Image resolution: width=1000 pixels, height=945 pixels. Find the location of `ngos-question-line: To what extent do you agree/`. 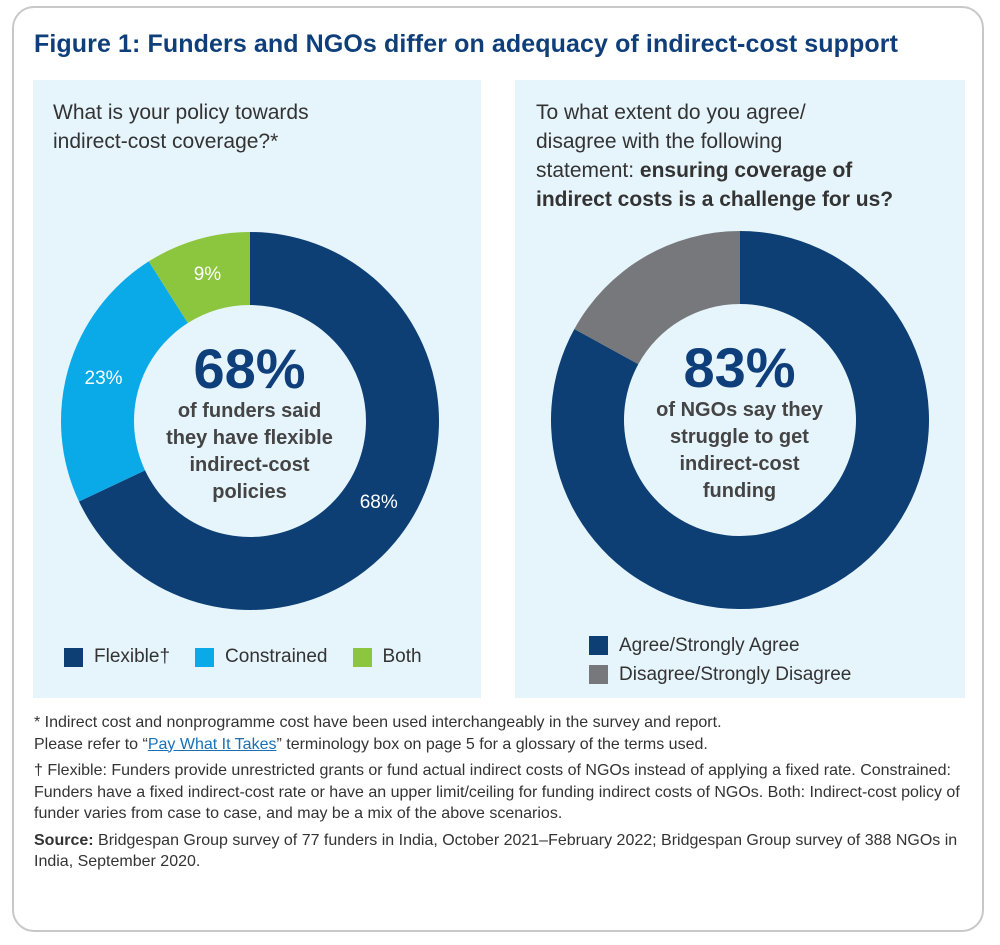

ngos-question-line: To what extent do you agree/ is located at coordinates (671, 112).